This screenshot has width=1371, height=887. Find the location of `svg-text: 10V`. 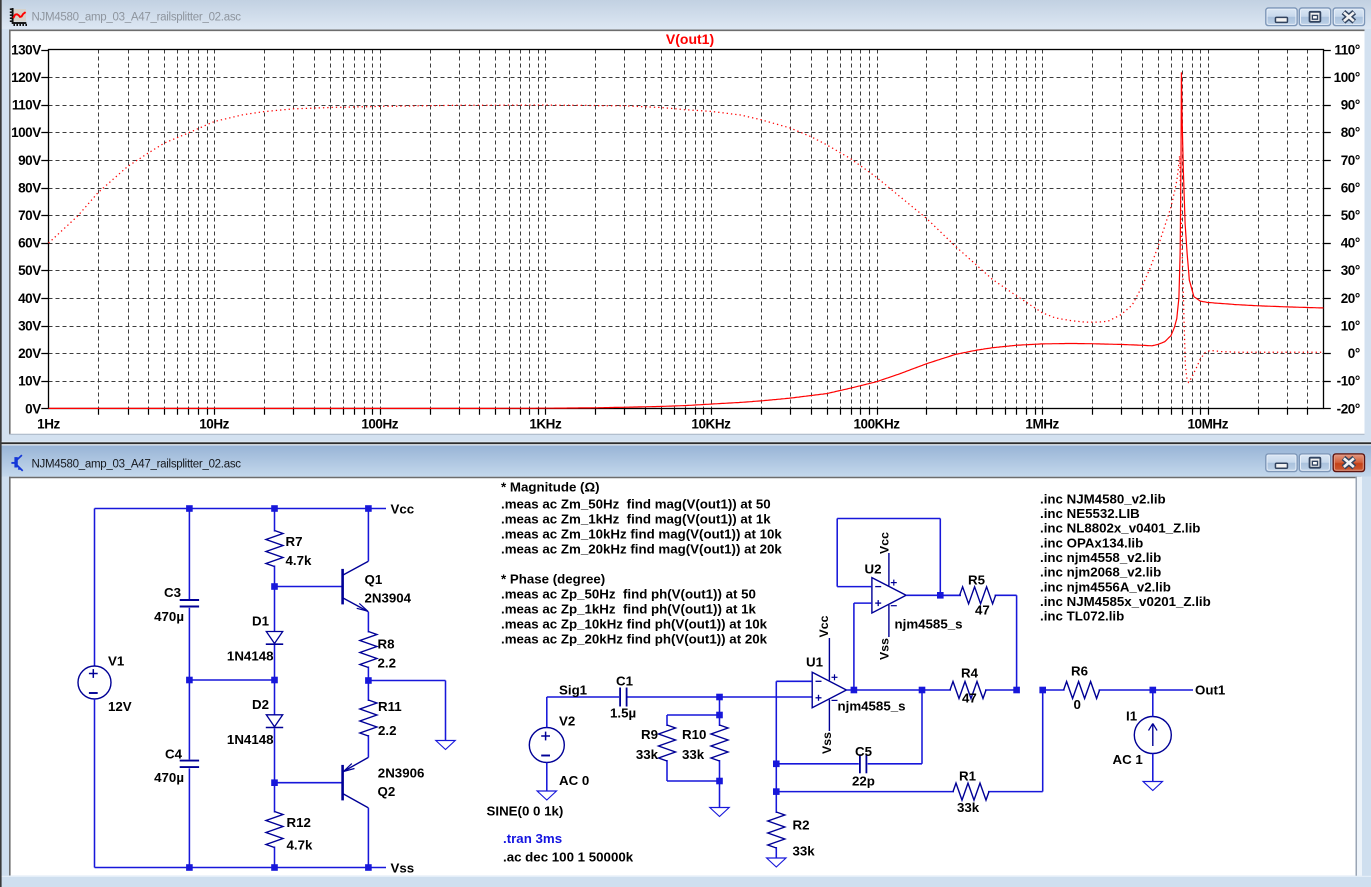

svg-text: 10V is located at coordinates (29, 381).